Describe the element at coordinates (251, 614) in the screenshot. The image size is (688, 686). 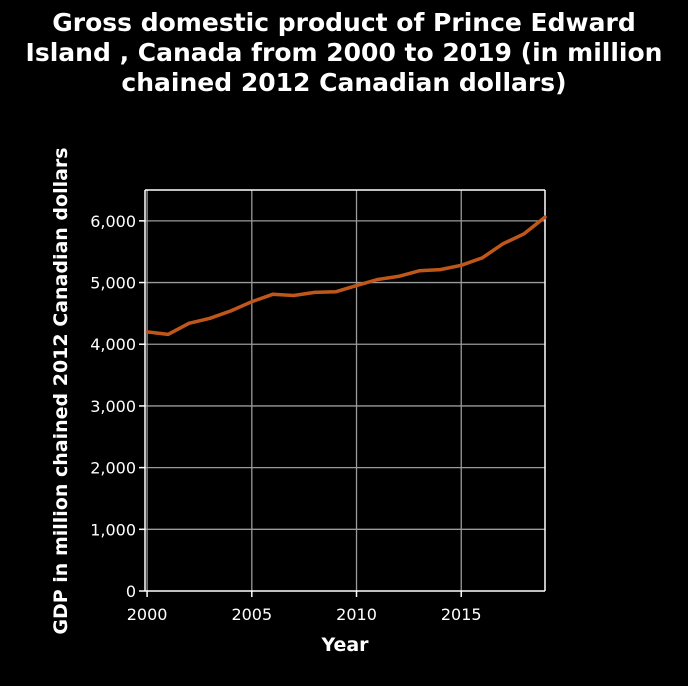
I see `x-tick-label-1: 2005` at that location.